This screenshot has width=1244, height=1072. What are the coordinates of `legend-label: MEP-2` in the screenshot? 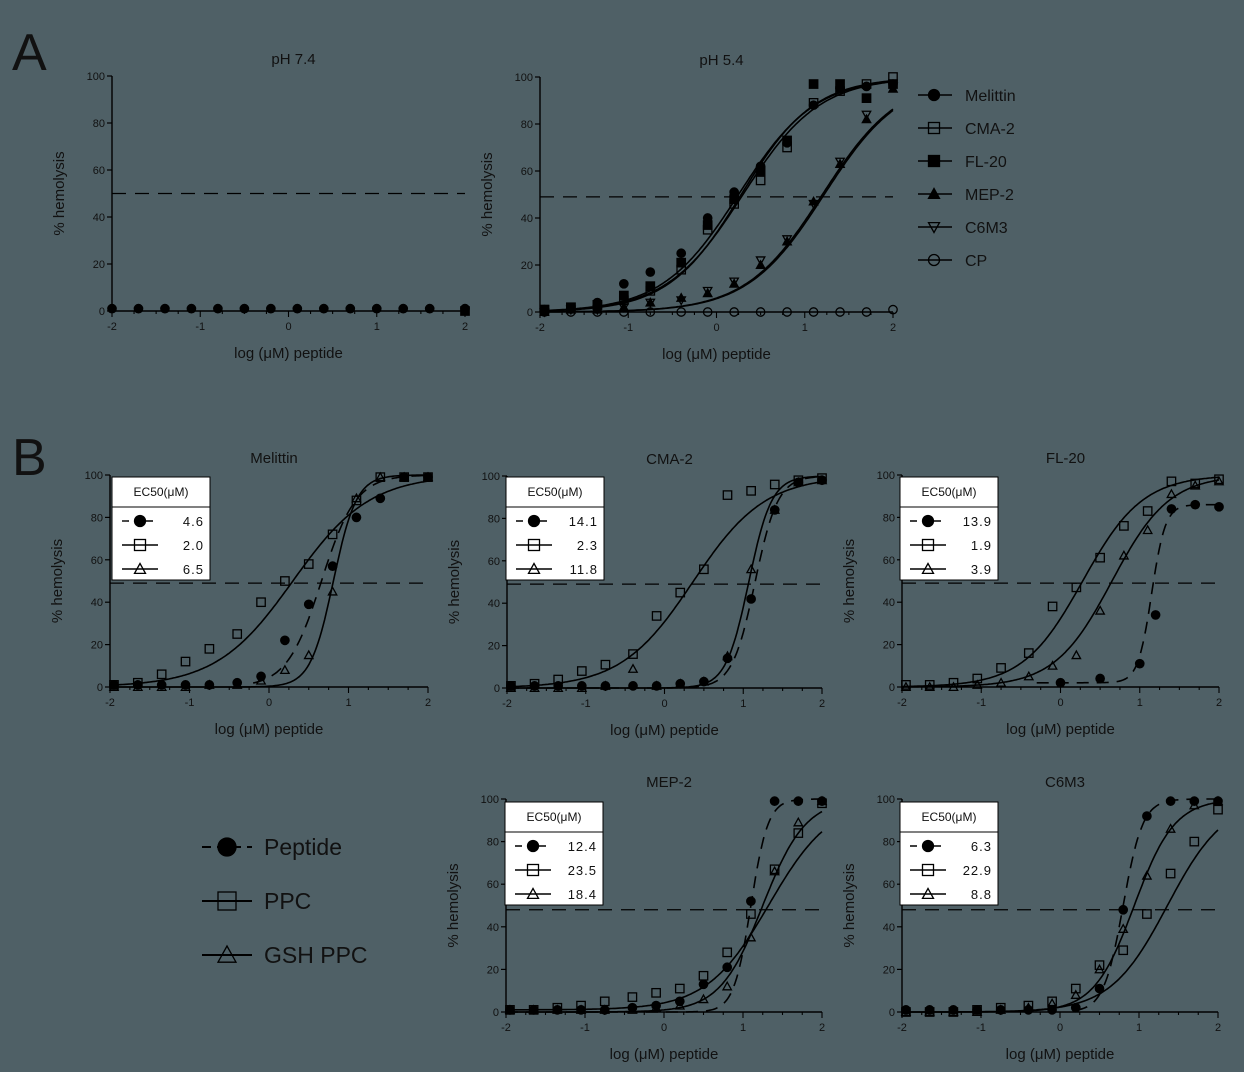 It's located at (989, 195).